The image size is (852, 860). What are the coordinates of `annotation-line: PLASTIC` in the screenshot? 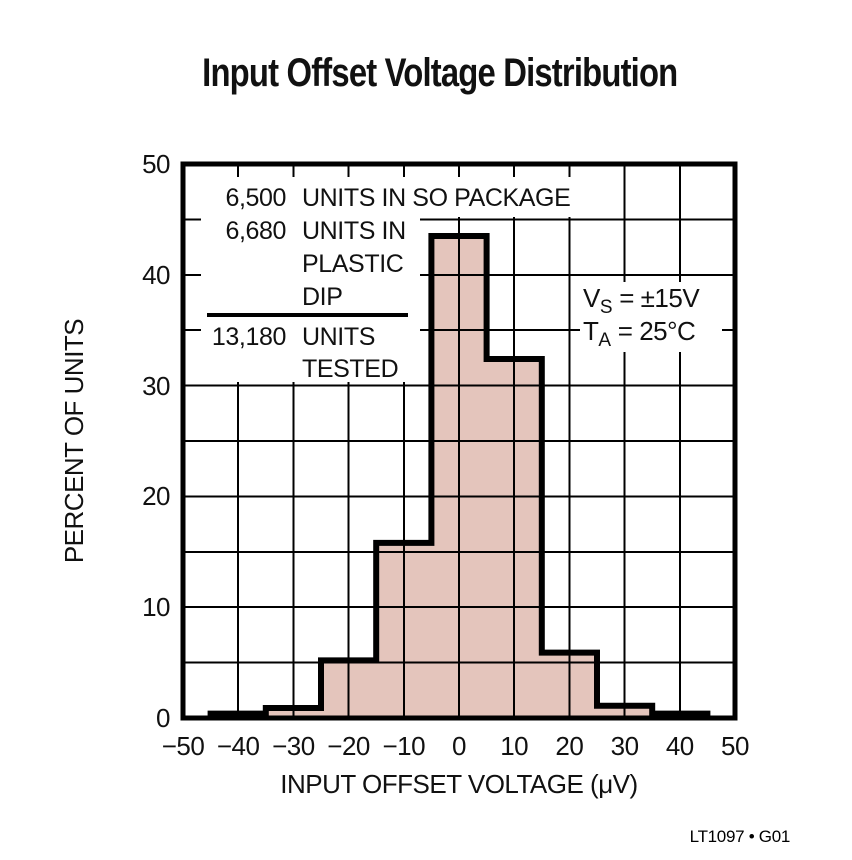 It's located at (397, 264).